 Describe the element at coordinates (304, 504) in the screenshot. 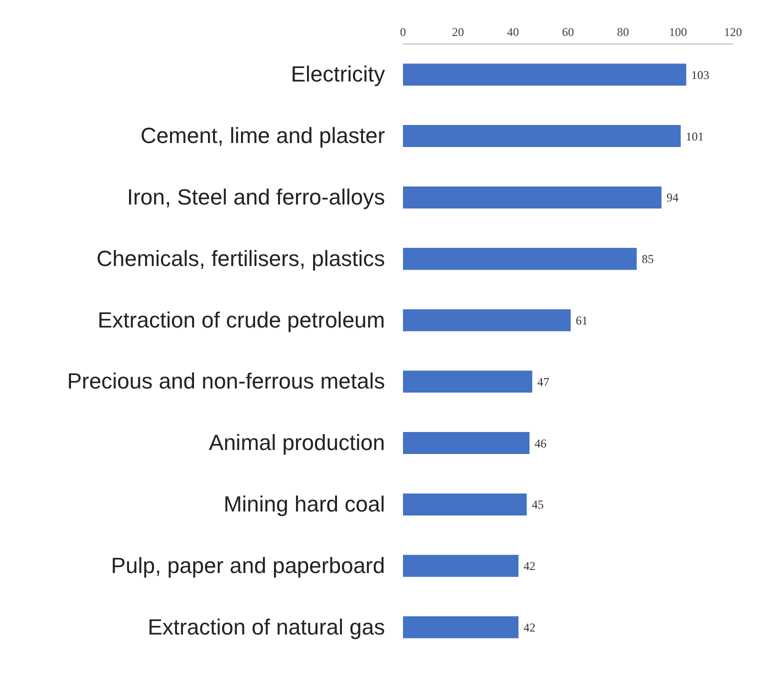

I see `y-tick-label: Mining hard coal` at that location.